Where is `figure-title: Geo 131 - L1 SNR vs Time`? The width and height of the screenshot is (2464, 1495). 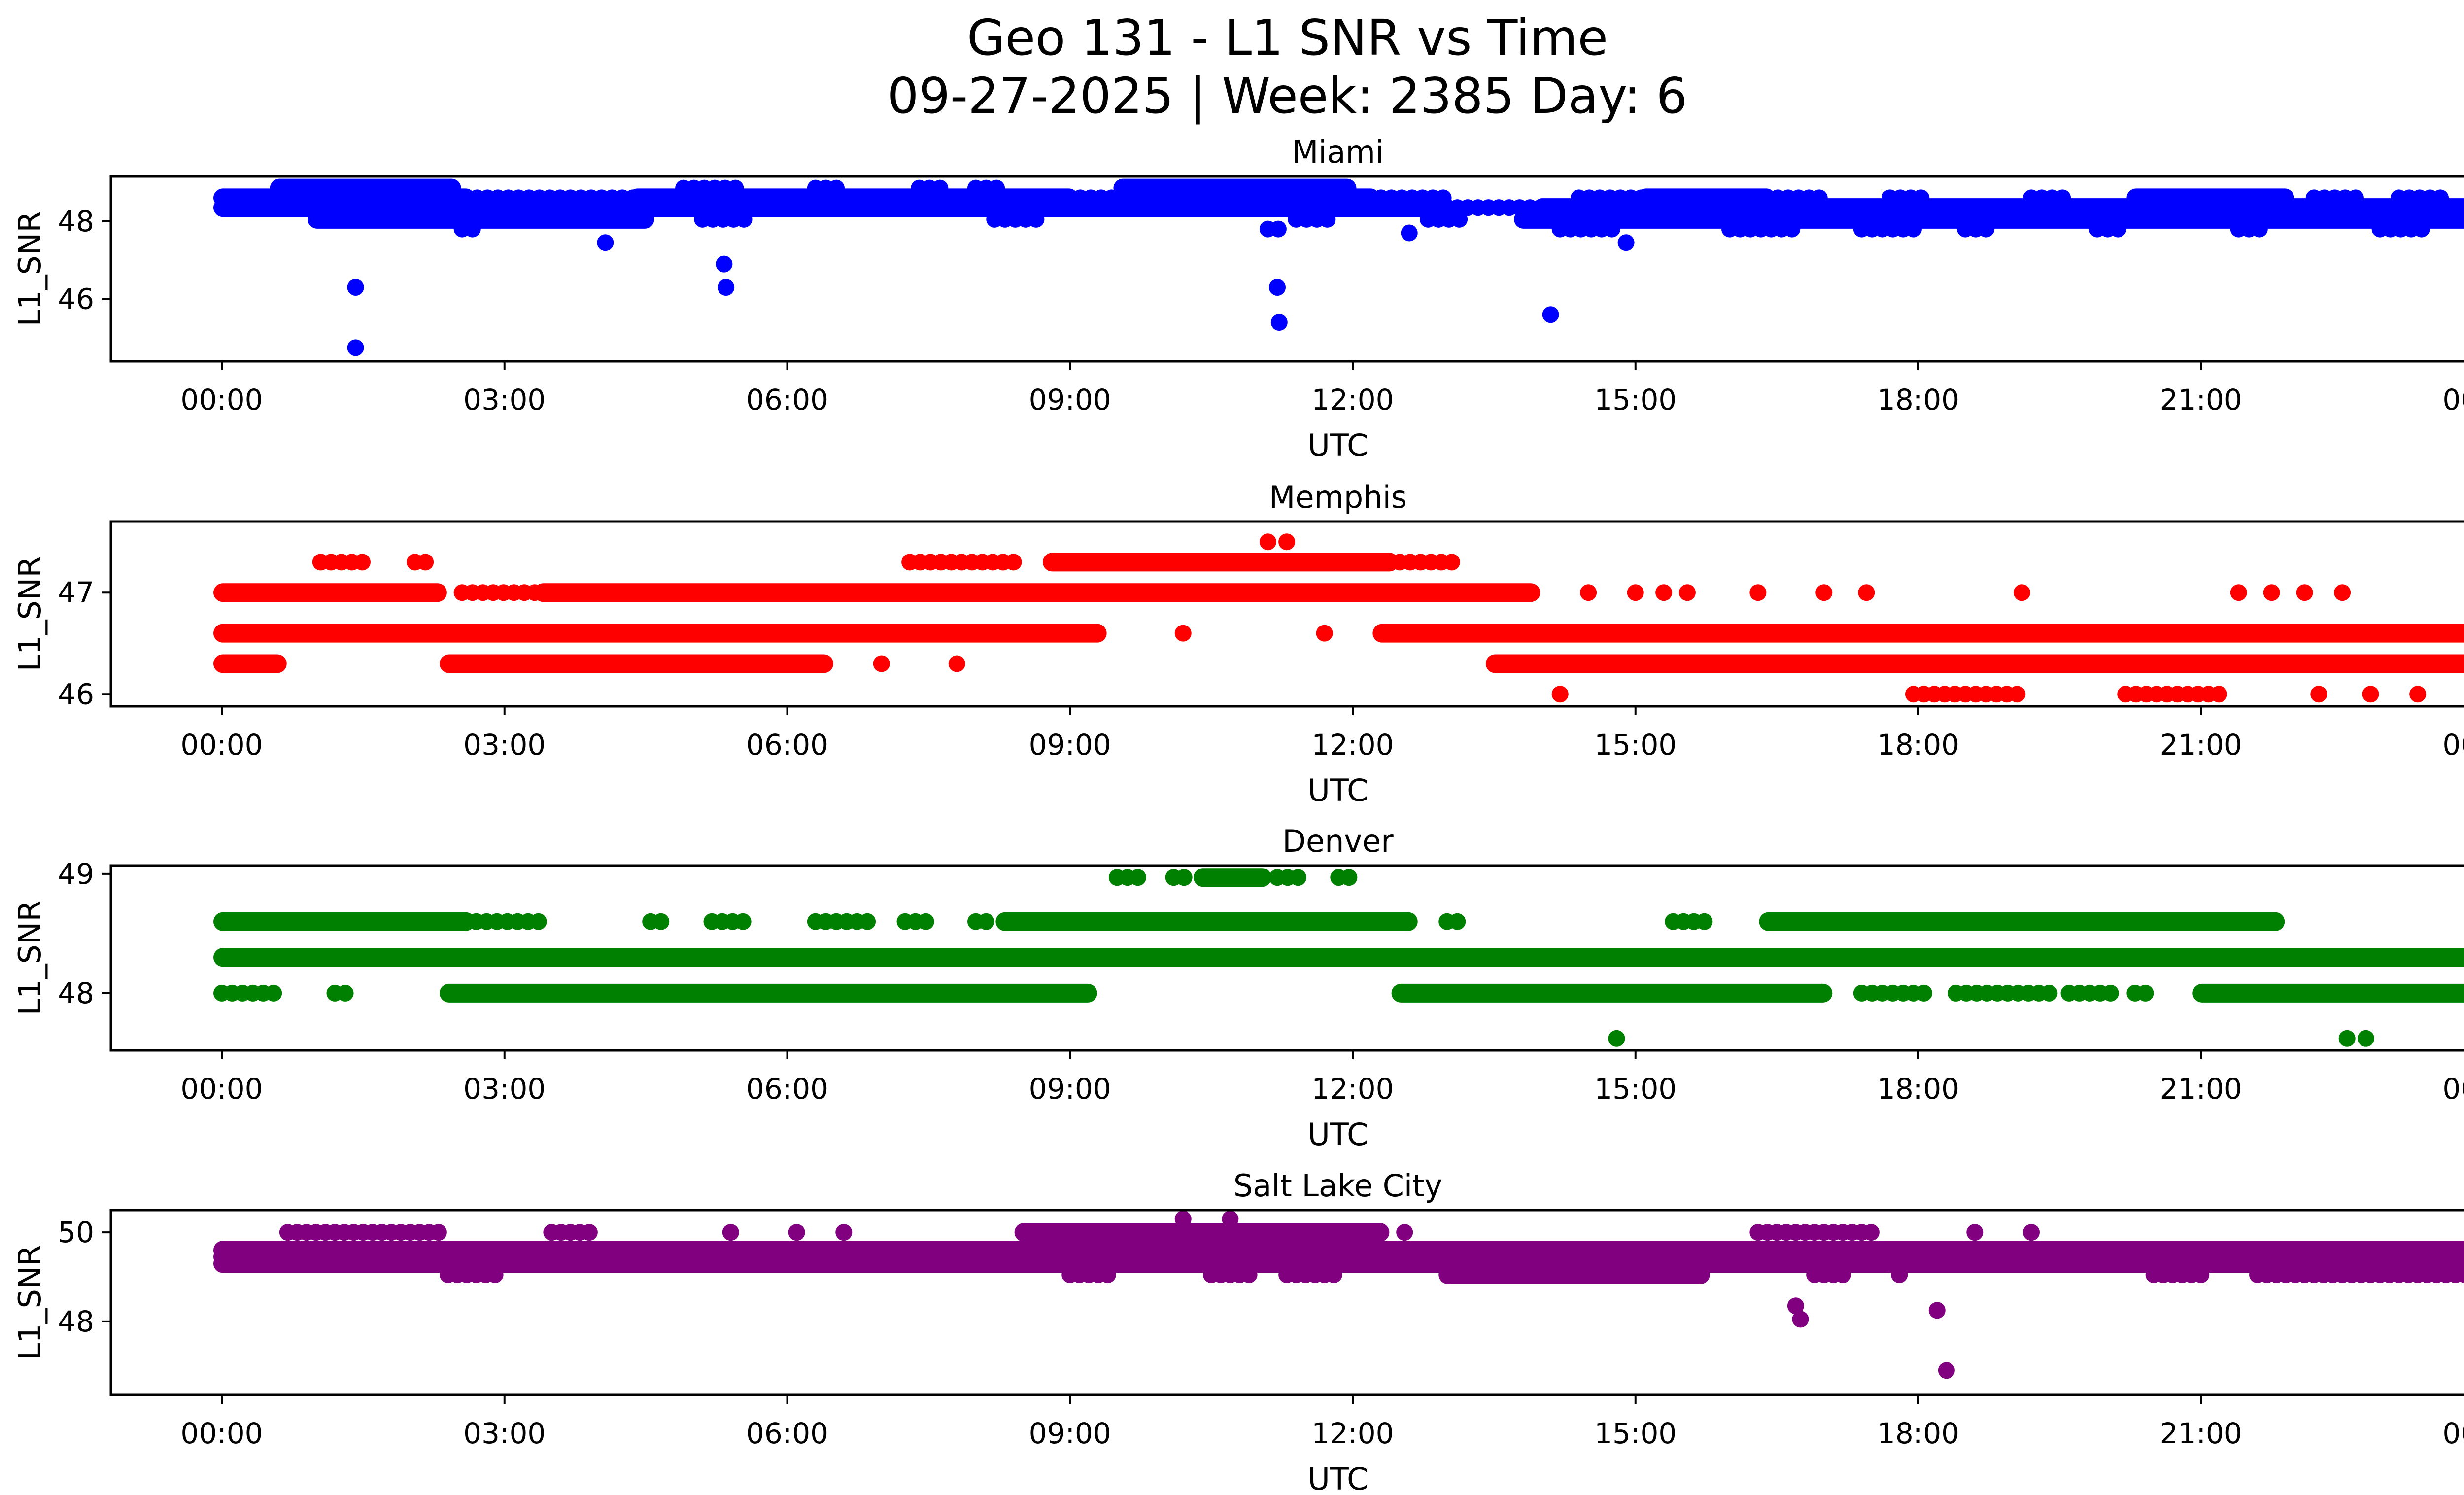 figure-title: Geo 131 - L1 SNR vs Time is located at coordinates (1287, 38).